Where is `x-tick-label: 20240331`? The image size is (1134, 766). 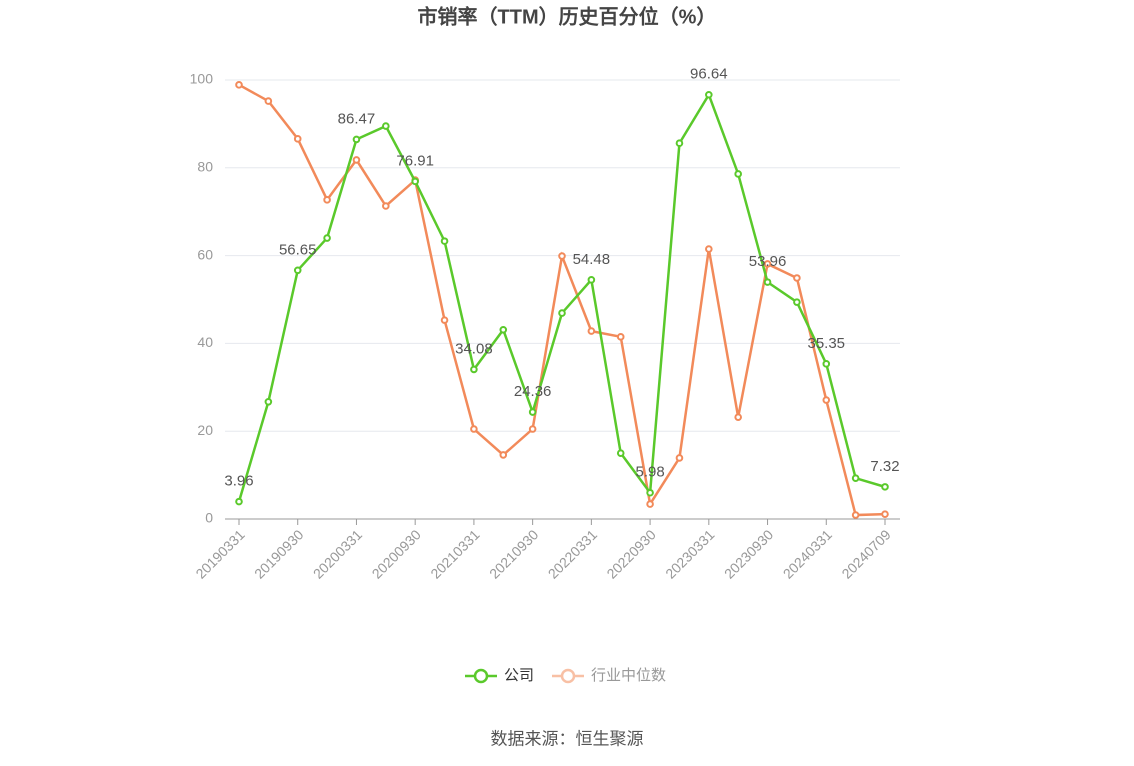
x-tick-label: 20240331 is located at coordinates (808, 554).